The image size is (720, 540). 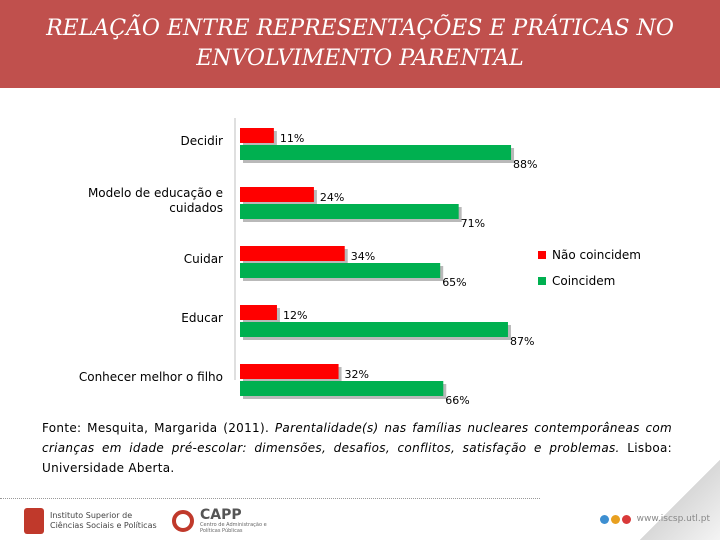 I want to click on legend-item-coincidem: Coincidem, so click(x=589, y=281).